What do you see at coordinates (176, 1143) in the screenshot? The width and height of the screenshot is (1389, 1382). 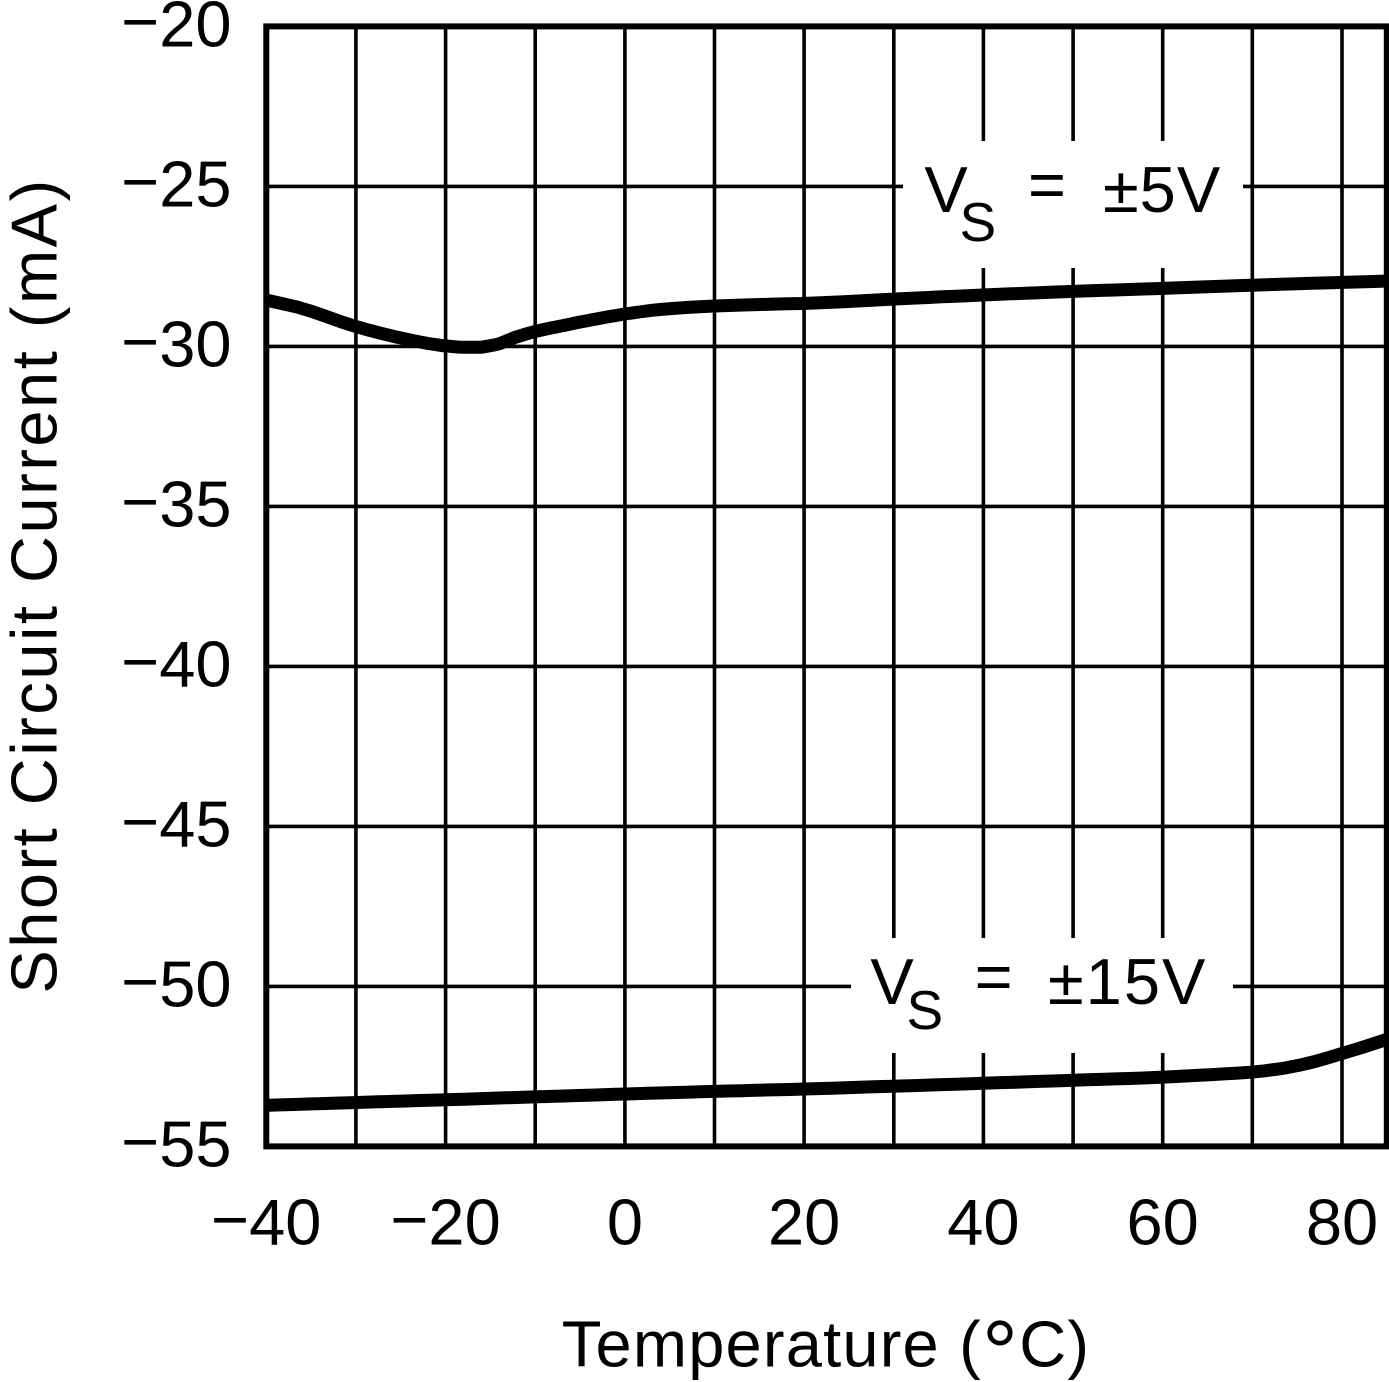 I see `svg-text: −55` at bounding box center [176, 1143].